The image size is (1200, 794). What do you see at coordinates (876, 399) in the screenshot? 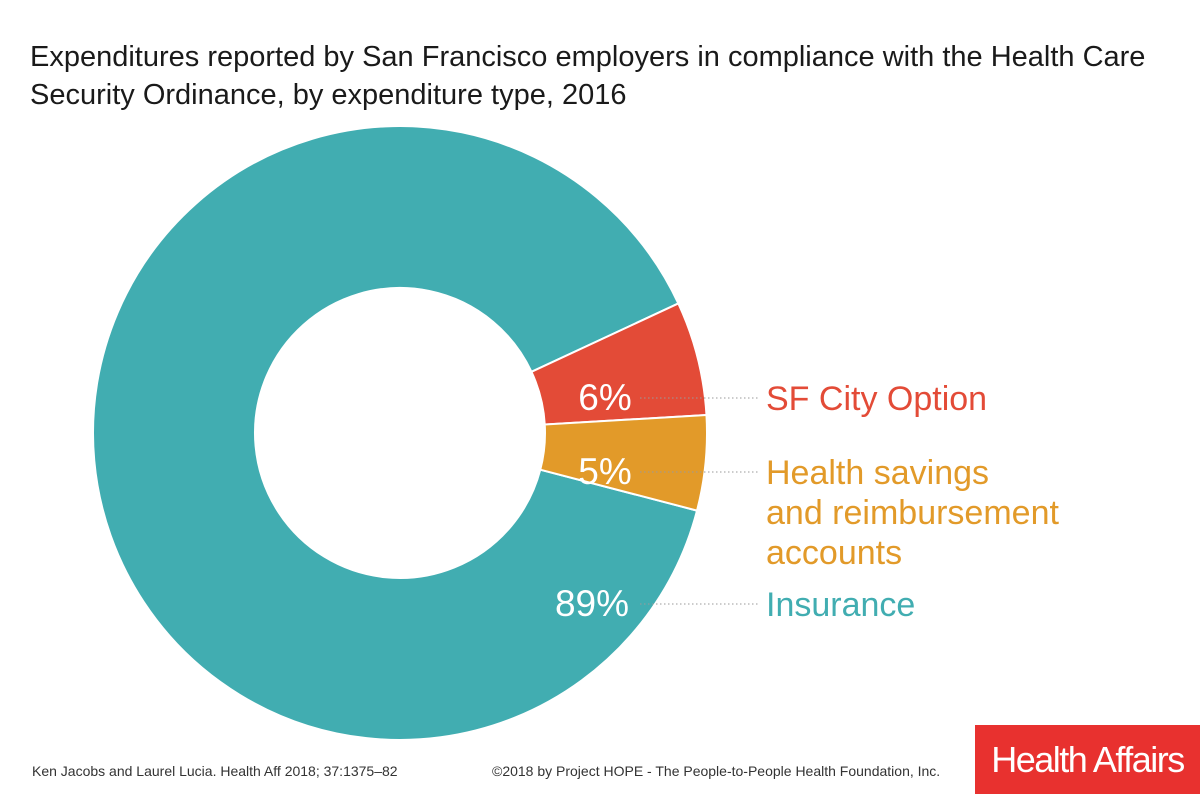
I see `category-label-sf-city-option: SF City Option` at bounding box center [876, 399].